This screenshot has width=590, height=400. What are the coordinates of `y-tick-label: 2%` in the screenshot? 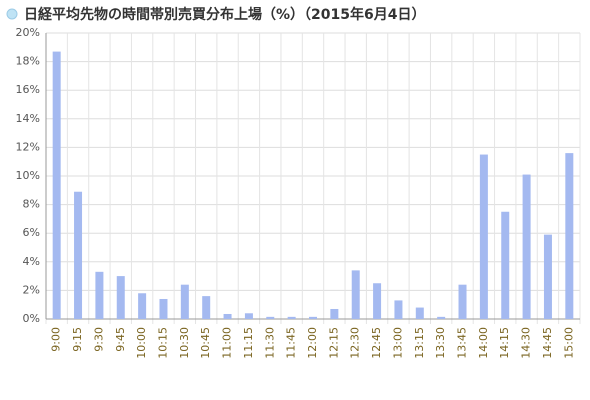 It's located at (31, 289).